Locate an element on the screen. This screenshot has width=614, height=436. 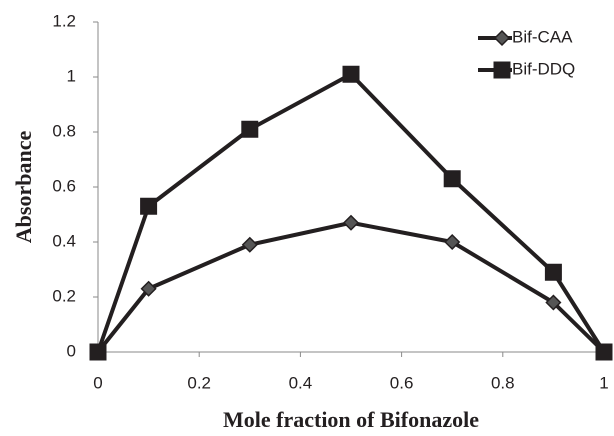
x-tick-label: 0.2 is located at coordinates (199, 382).